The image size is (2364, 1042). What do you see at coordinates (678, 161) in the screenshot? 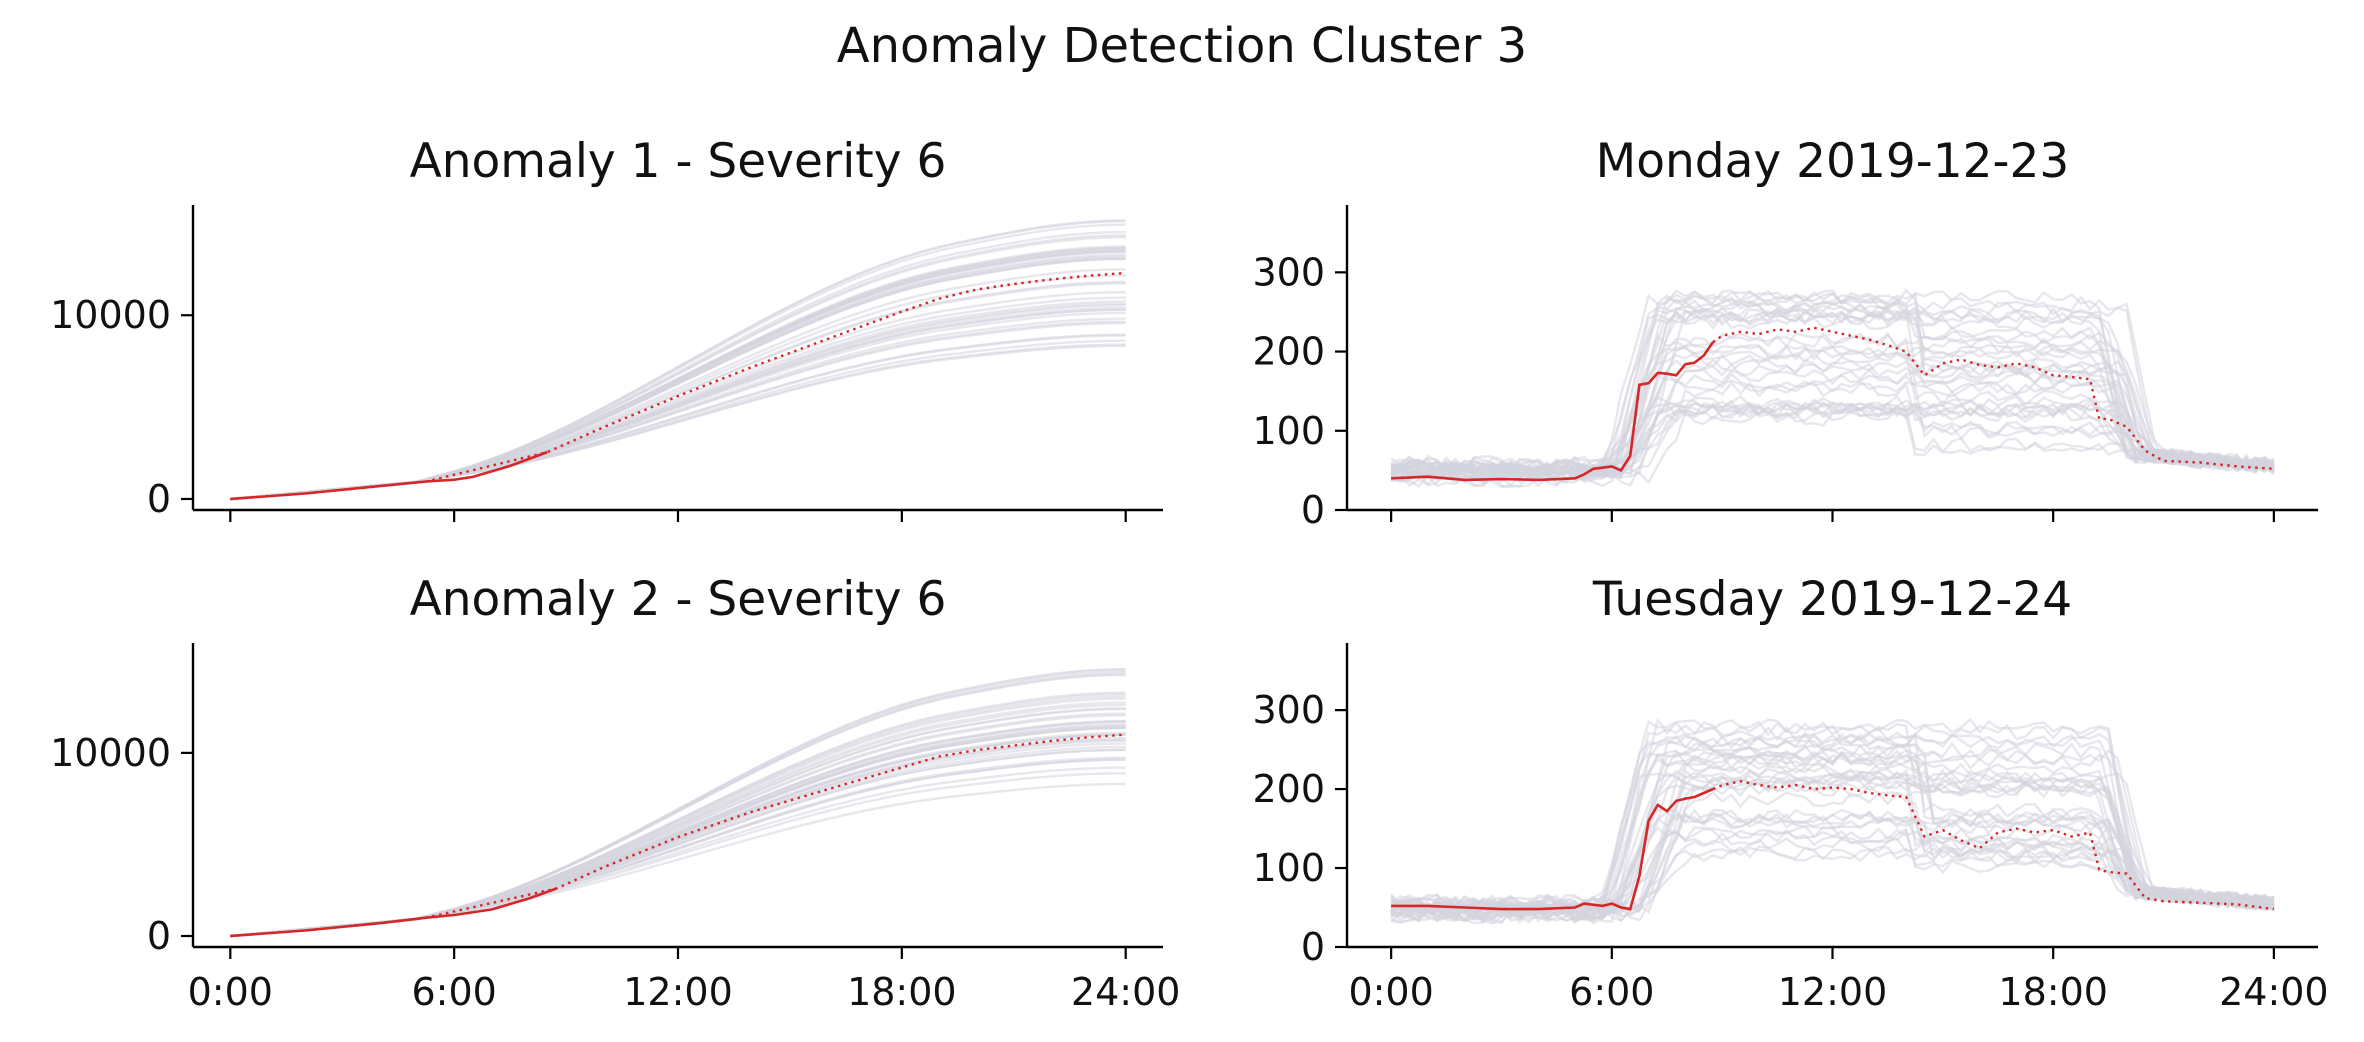
I see `panel-title: Anomaly 1 - Severity 6` at bounding box center [678, 161].